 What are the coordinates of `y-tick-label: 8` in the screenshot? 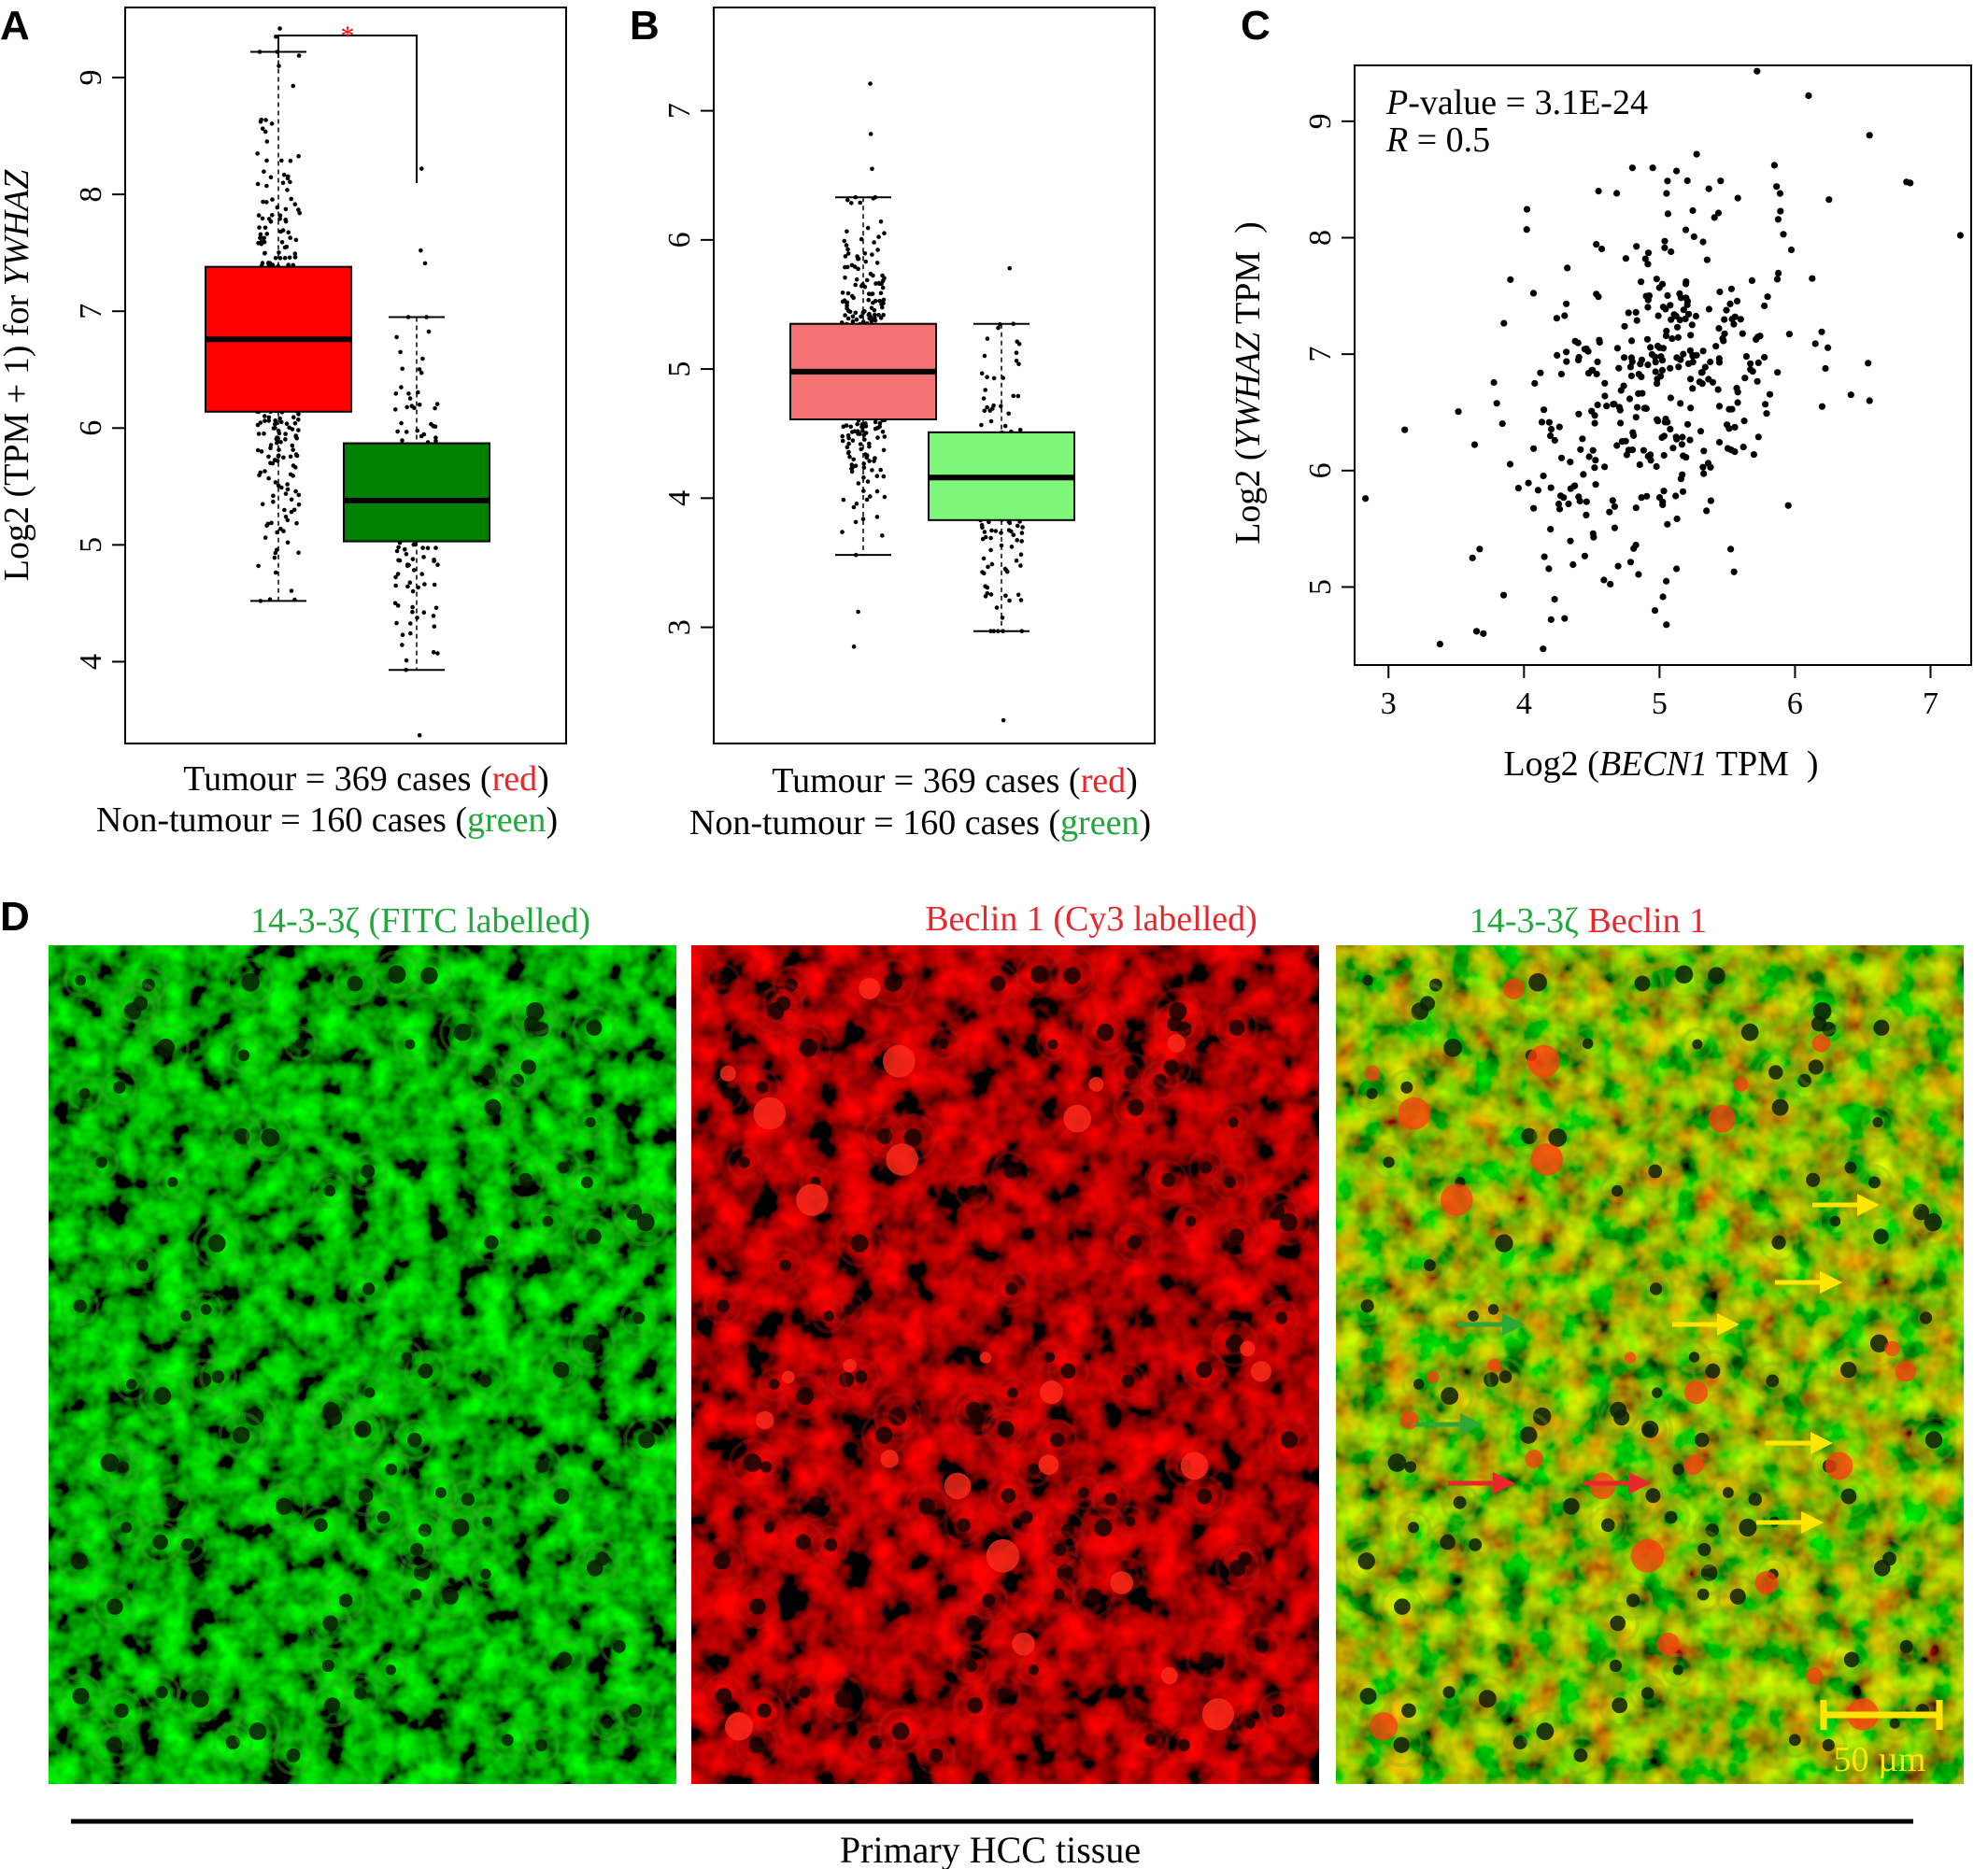 It's located at (1320, 238).